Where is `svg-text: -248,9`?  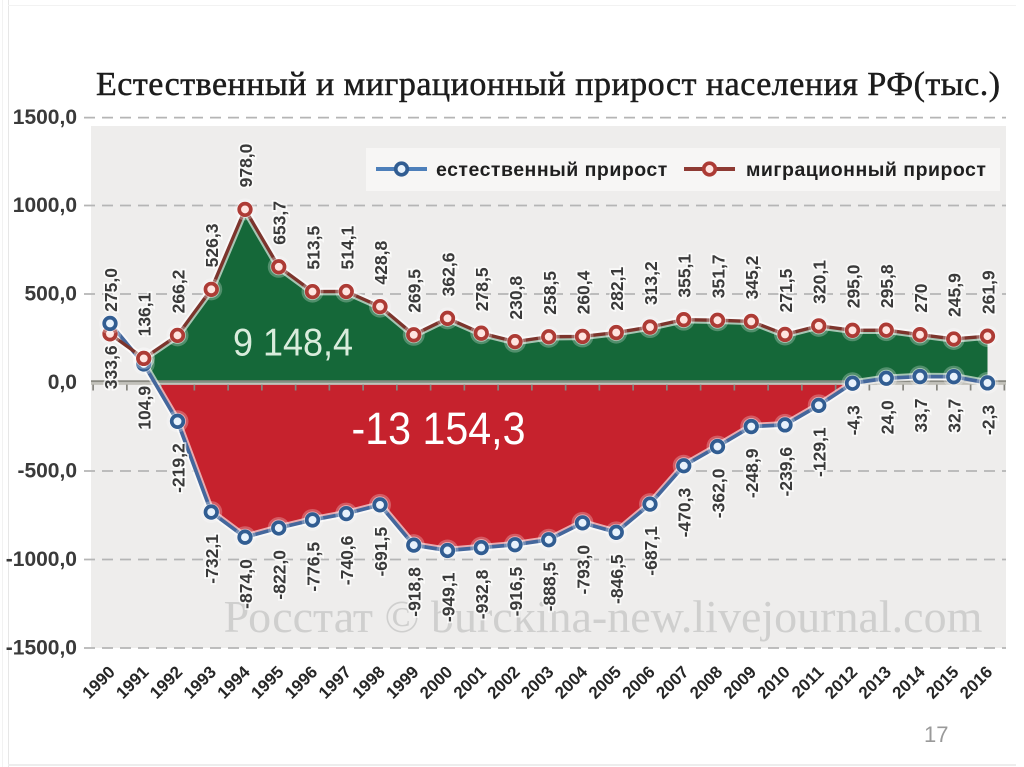
svg-text: -248,9 is located at coordinates (752, 473).